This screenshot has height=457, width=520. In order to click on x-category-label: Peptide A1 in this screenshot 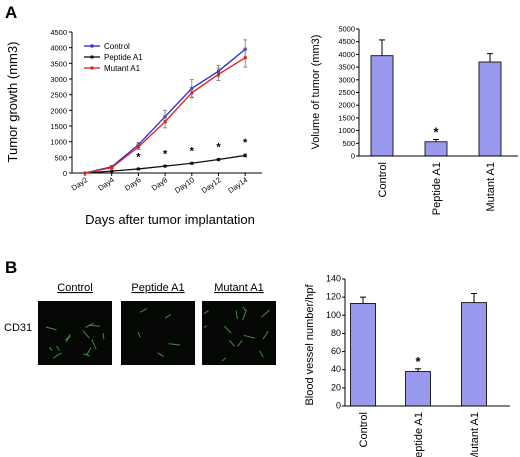, I will do `click(437, 188)`.